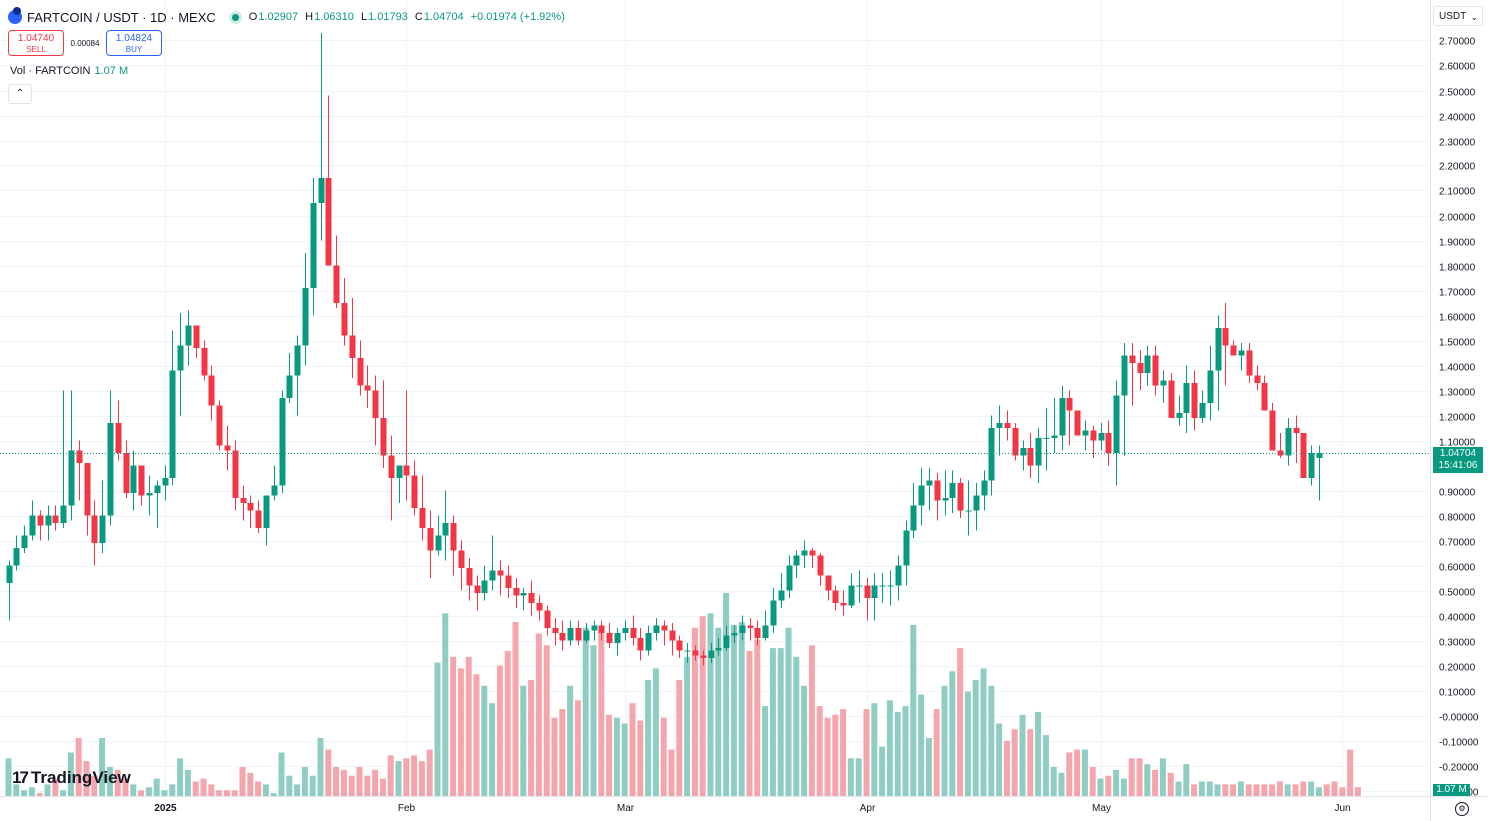 This screenshot has width=1488, height=821. Describe the element at coordinates (71, 778) in the screenshot. I see `tradingview-logo: 17 TradingView` at that location.